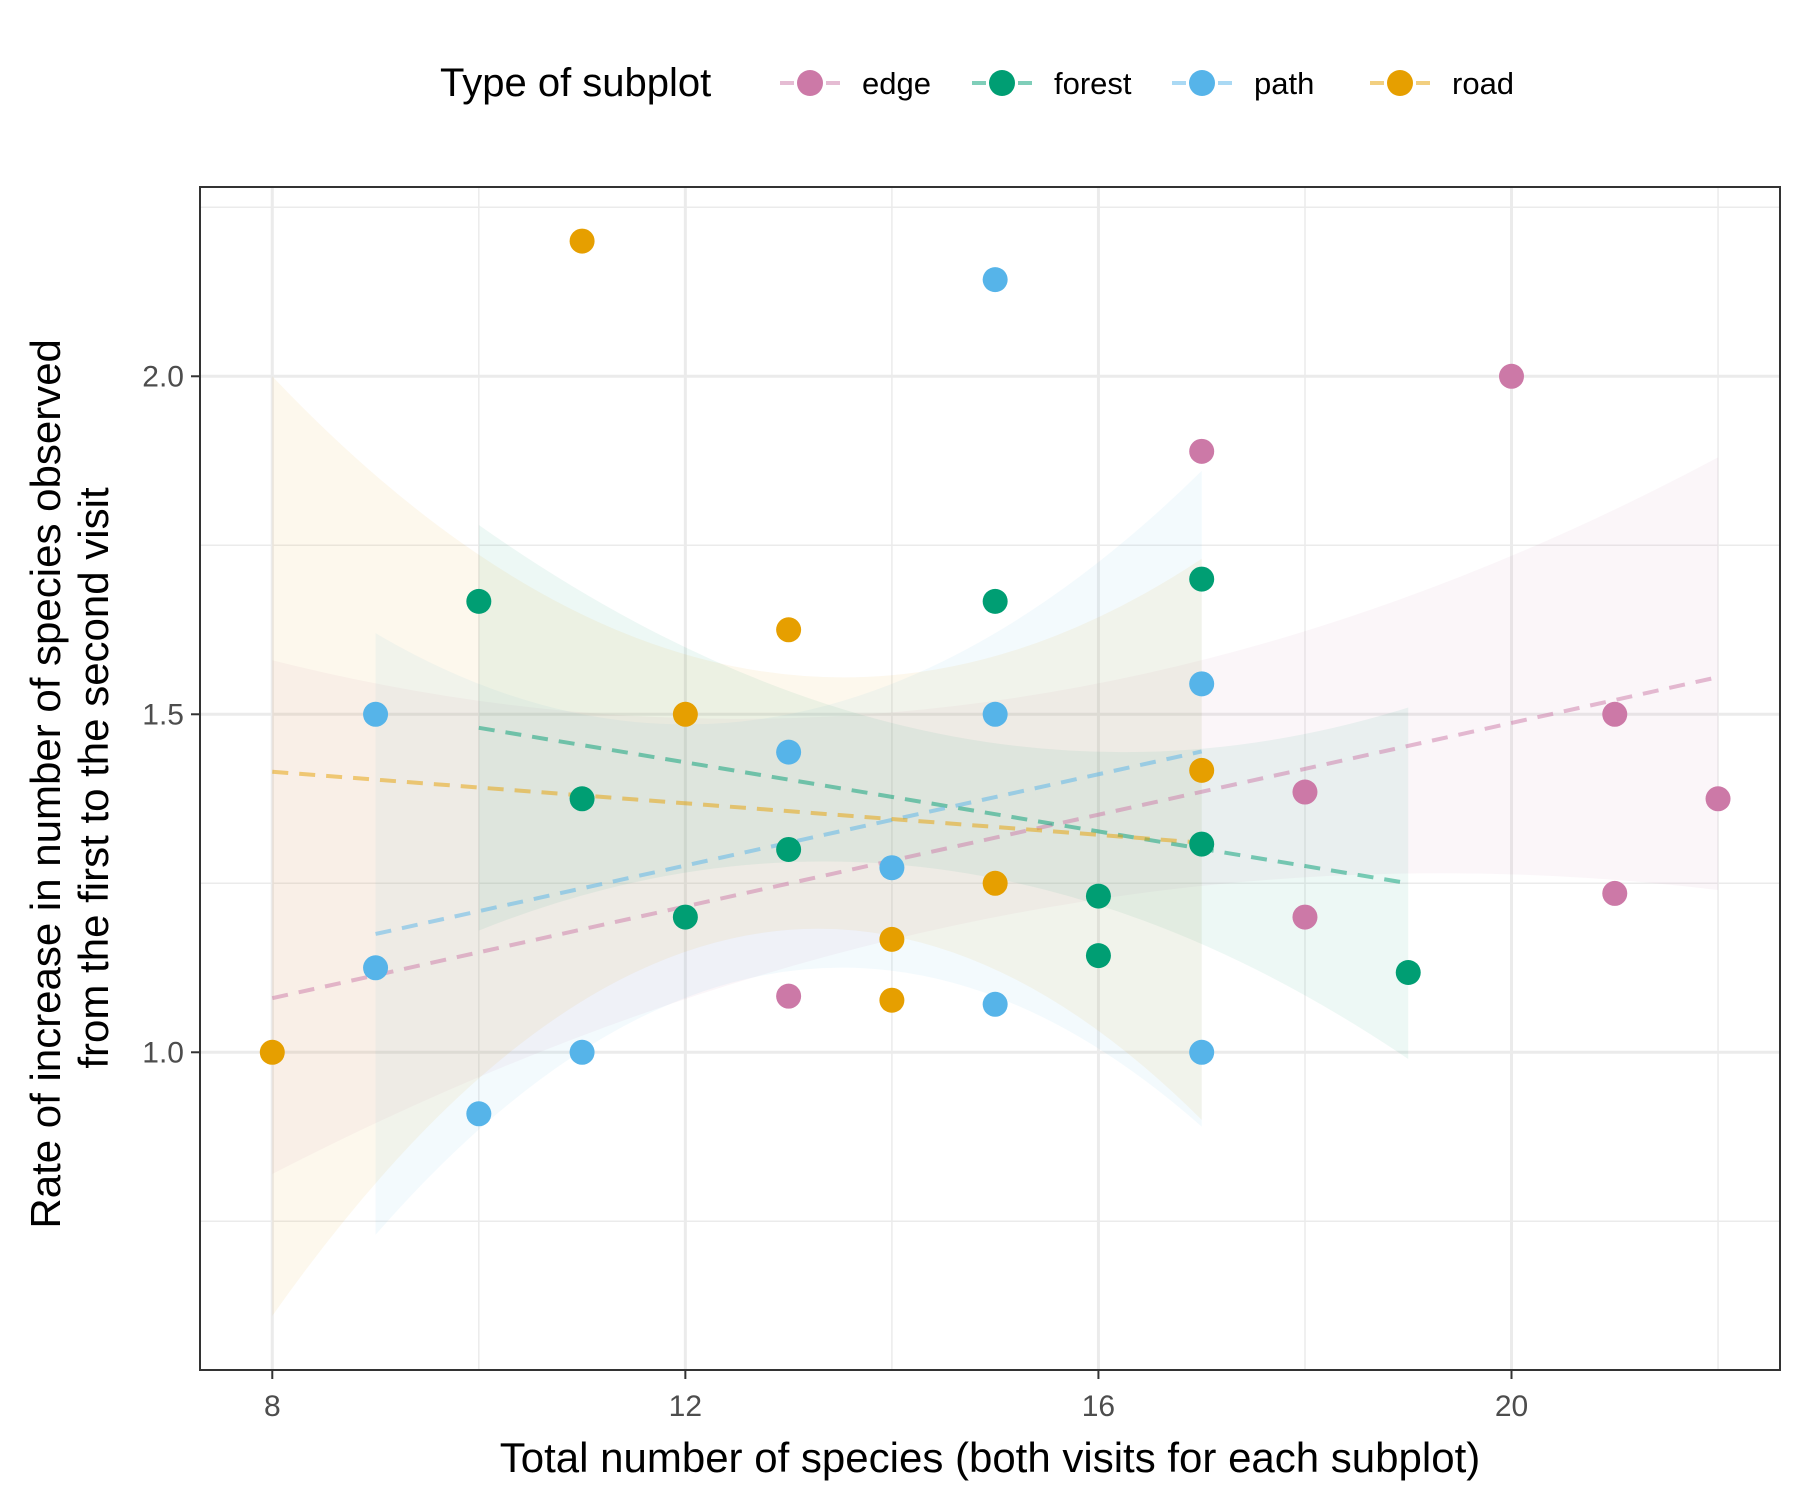 This screenshot has height=1505, width=1800. Describe the element at coordinates (1002, 83) in the screenshot. I see `legend-key-point-forest` at that location.